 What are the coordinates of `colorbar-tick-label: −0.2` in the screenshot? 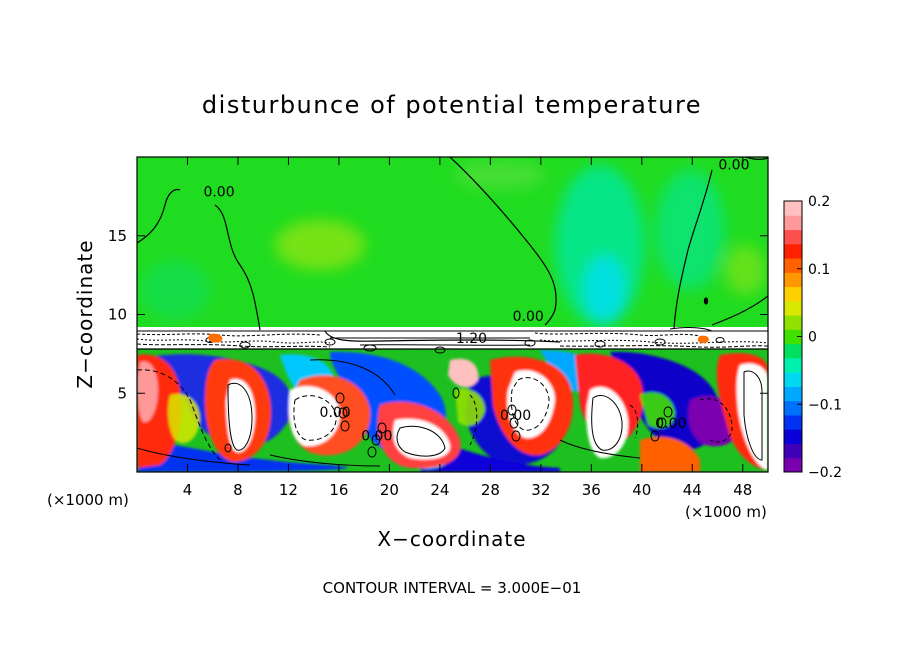 It's located at (825, 473).